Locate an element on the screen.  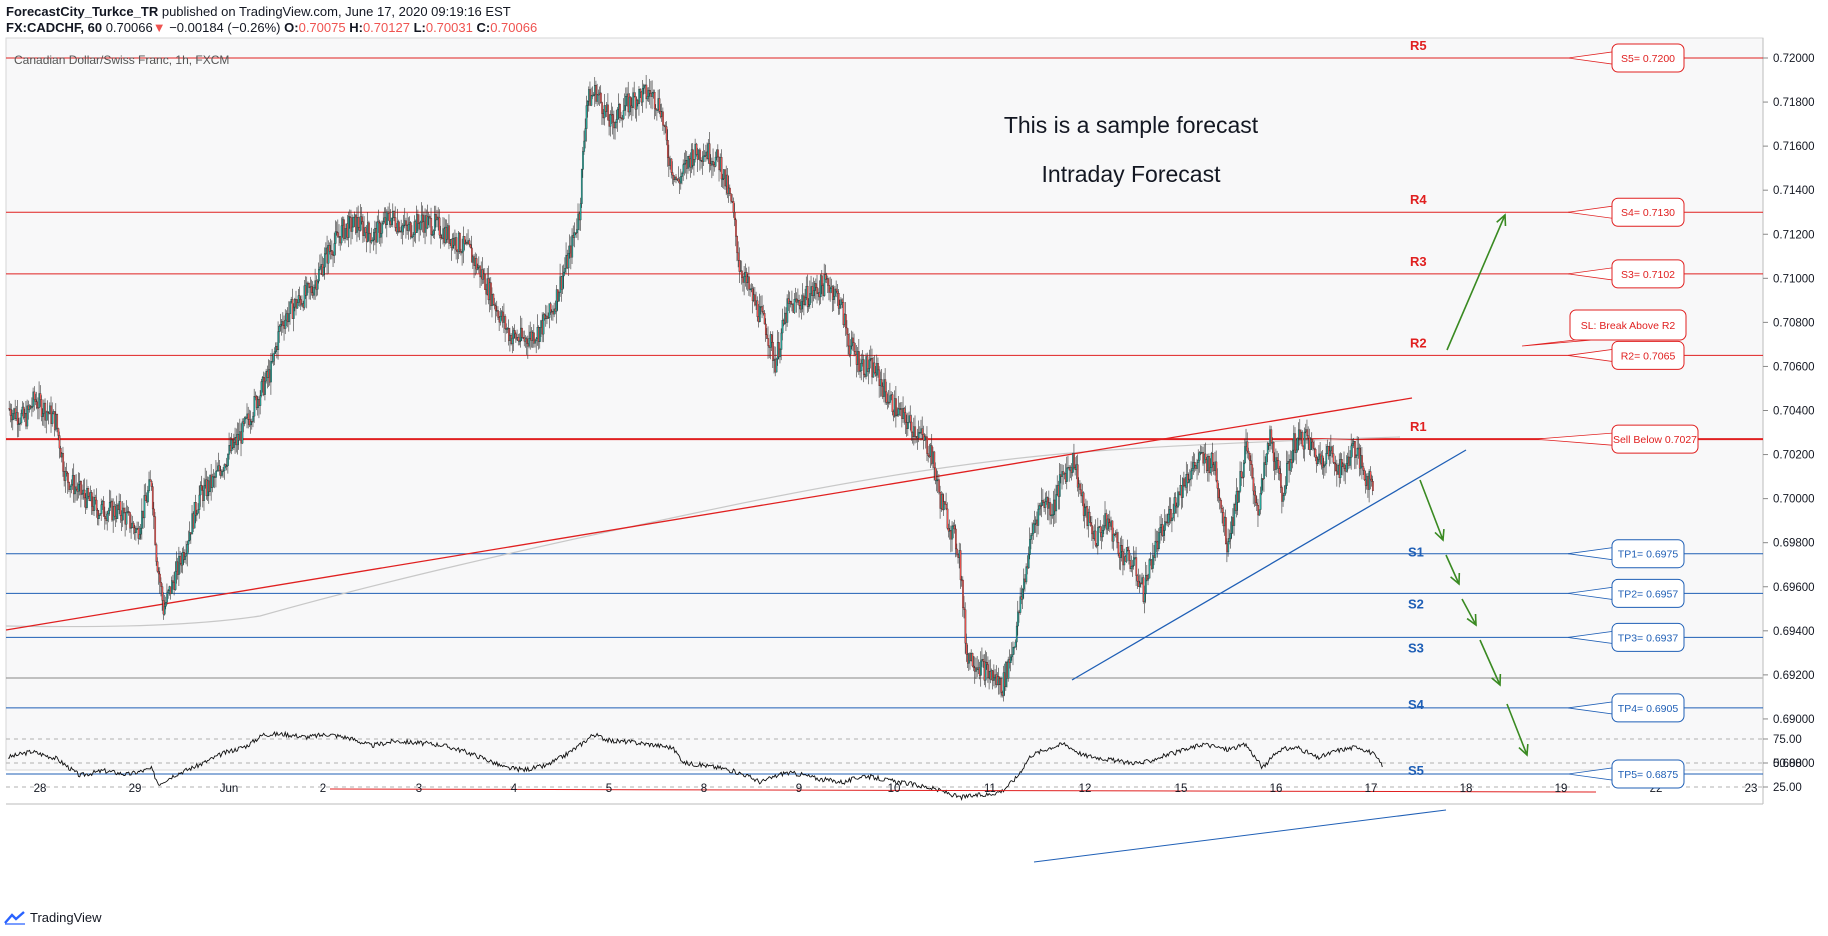
time-tick-label: 4 is located at coordinates (514, 789).